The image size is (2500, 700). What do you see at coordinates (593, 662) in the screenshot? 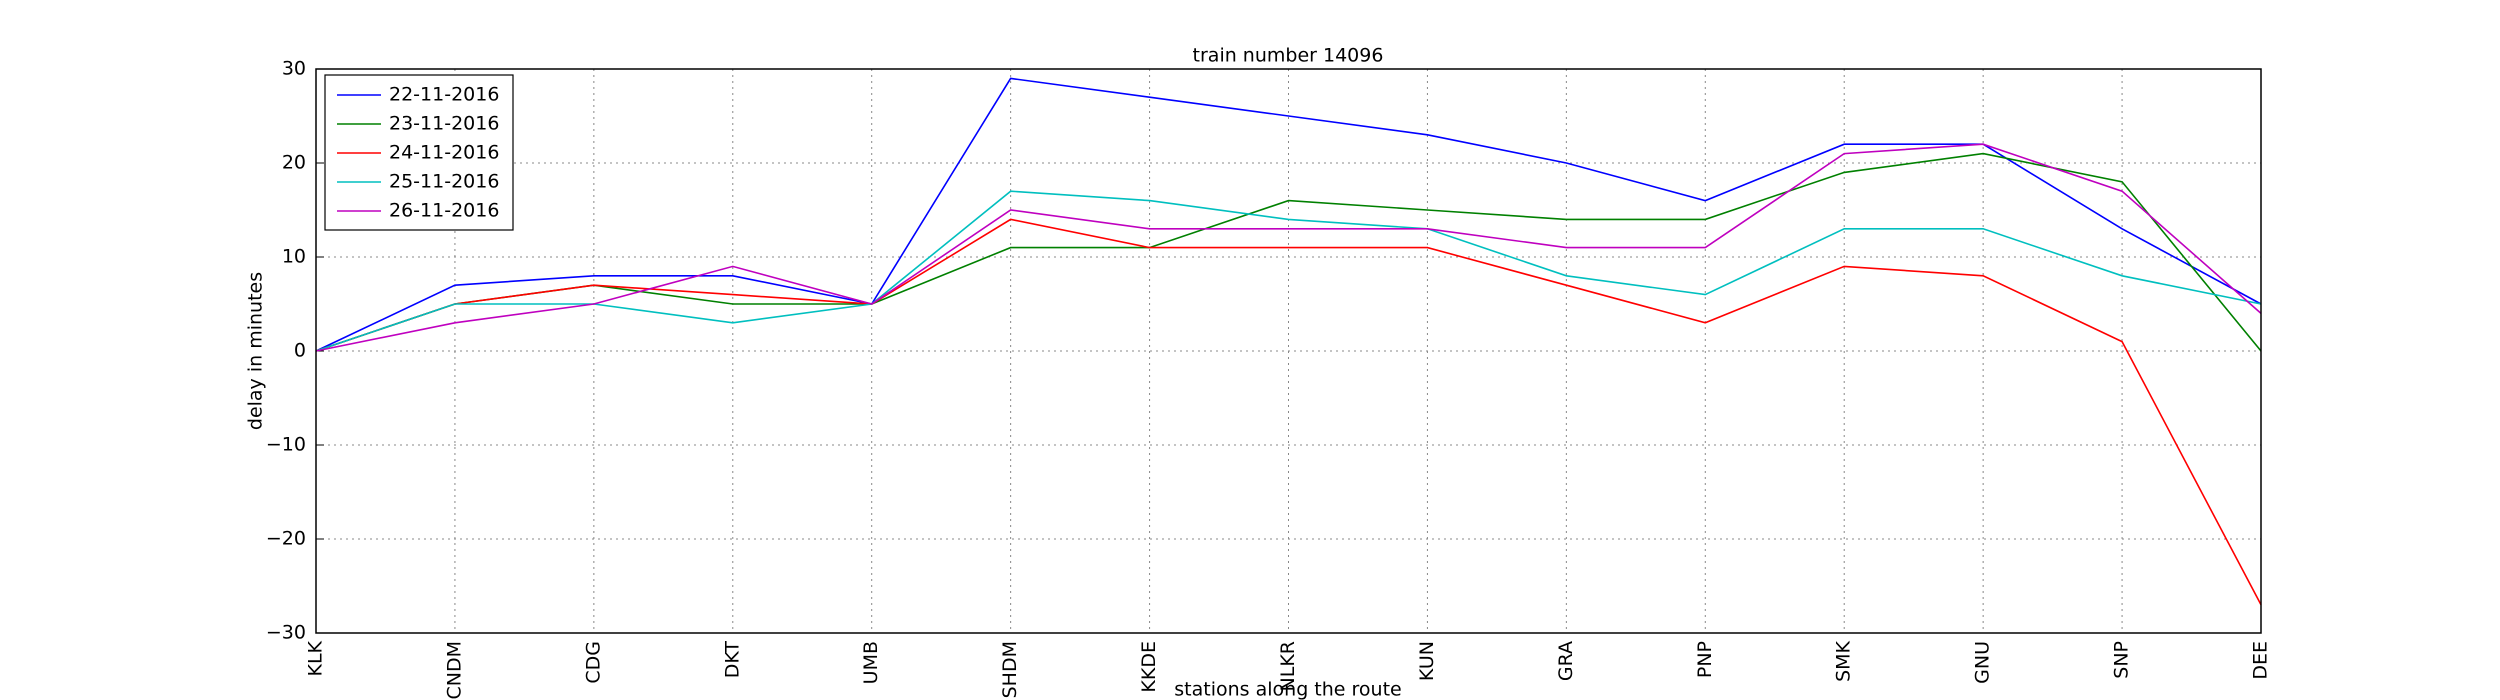
I see `x-tick-label: CDG` at bounding box center [593, 662].